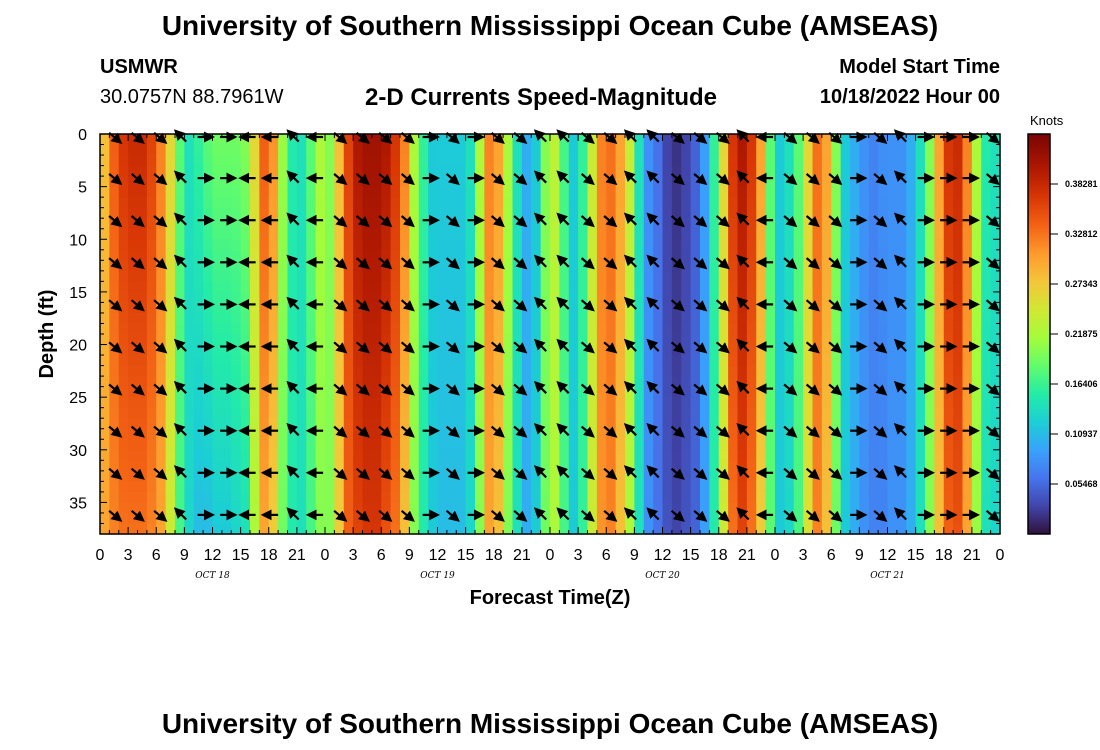  What do you see at coordinates (381, 555) in the screenshot?
I see `x-tick-label: 6` at bounding box center [381, 555].